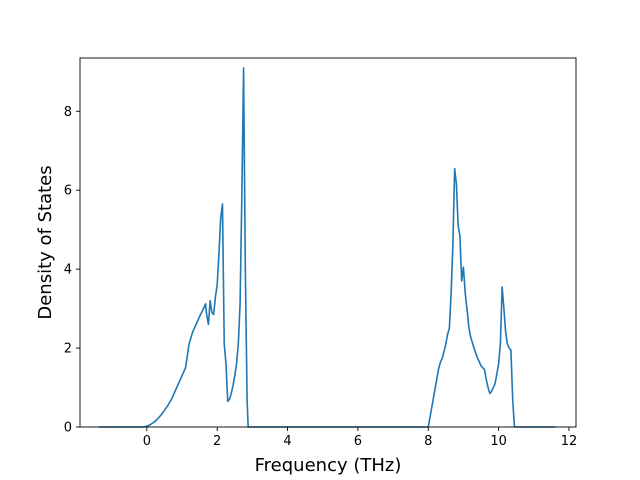  I want to click on x-tick-label: 12, so click(569, 441).